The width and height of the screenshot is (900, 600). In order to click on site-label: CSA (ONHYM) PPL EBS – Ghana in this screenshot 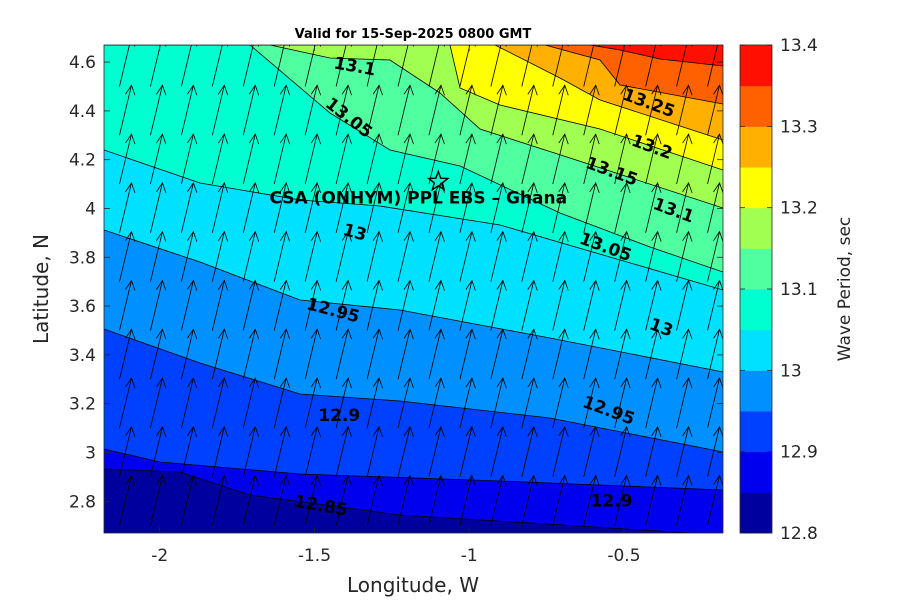, I will do `click(418, 199)`.